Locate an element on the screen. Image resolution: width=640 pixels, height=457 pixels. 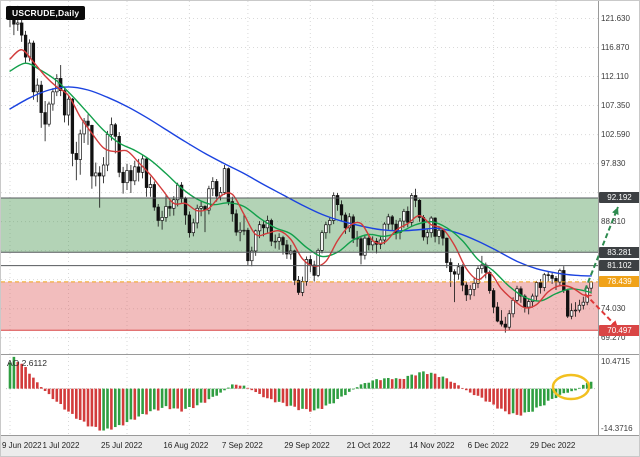
ao-indicator-label: AO 2.6112 is located at coordinates (27, 363).